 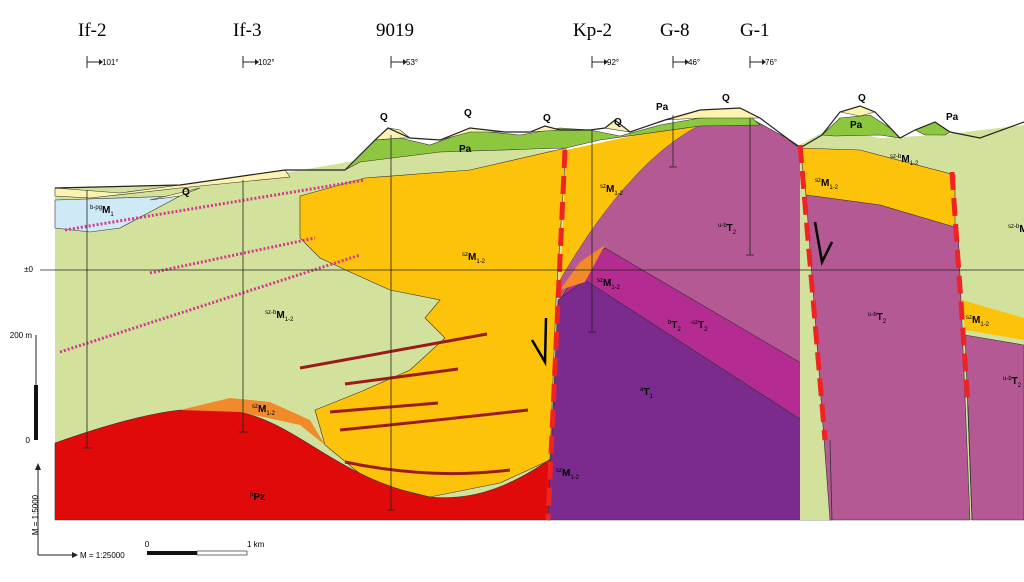 I want to click on unit-sz-m-orange, so click(x=252, y=421).